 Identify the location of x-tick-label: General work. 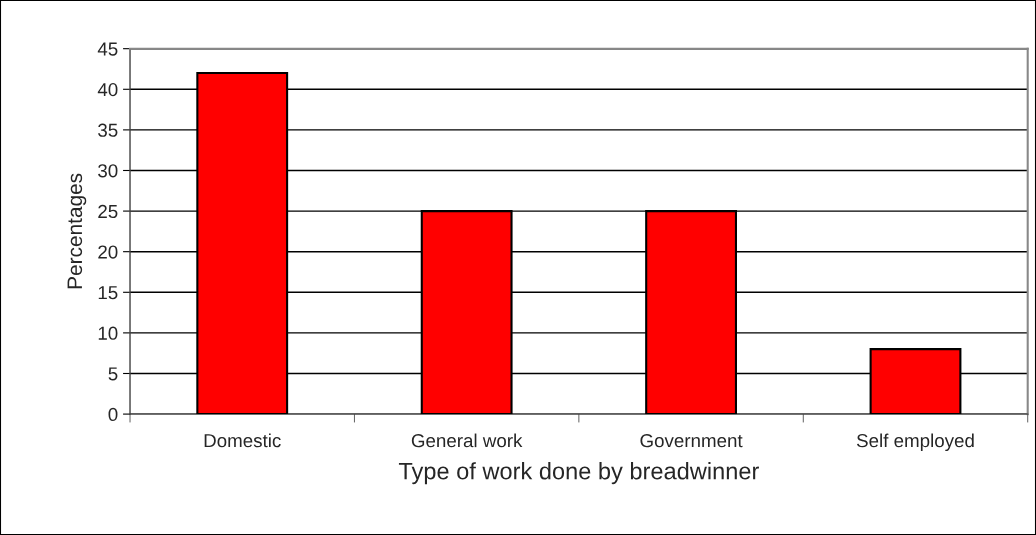
(467, 440).